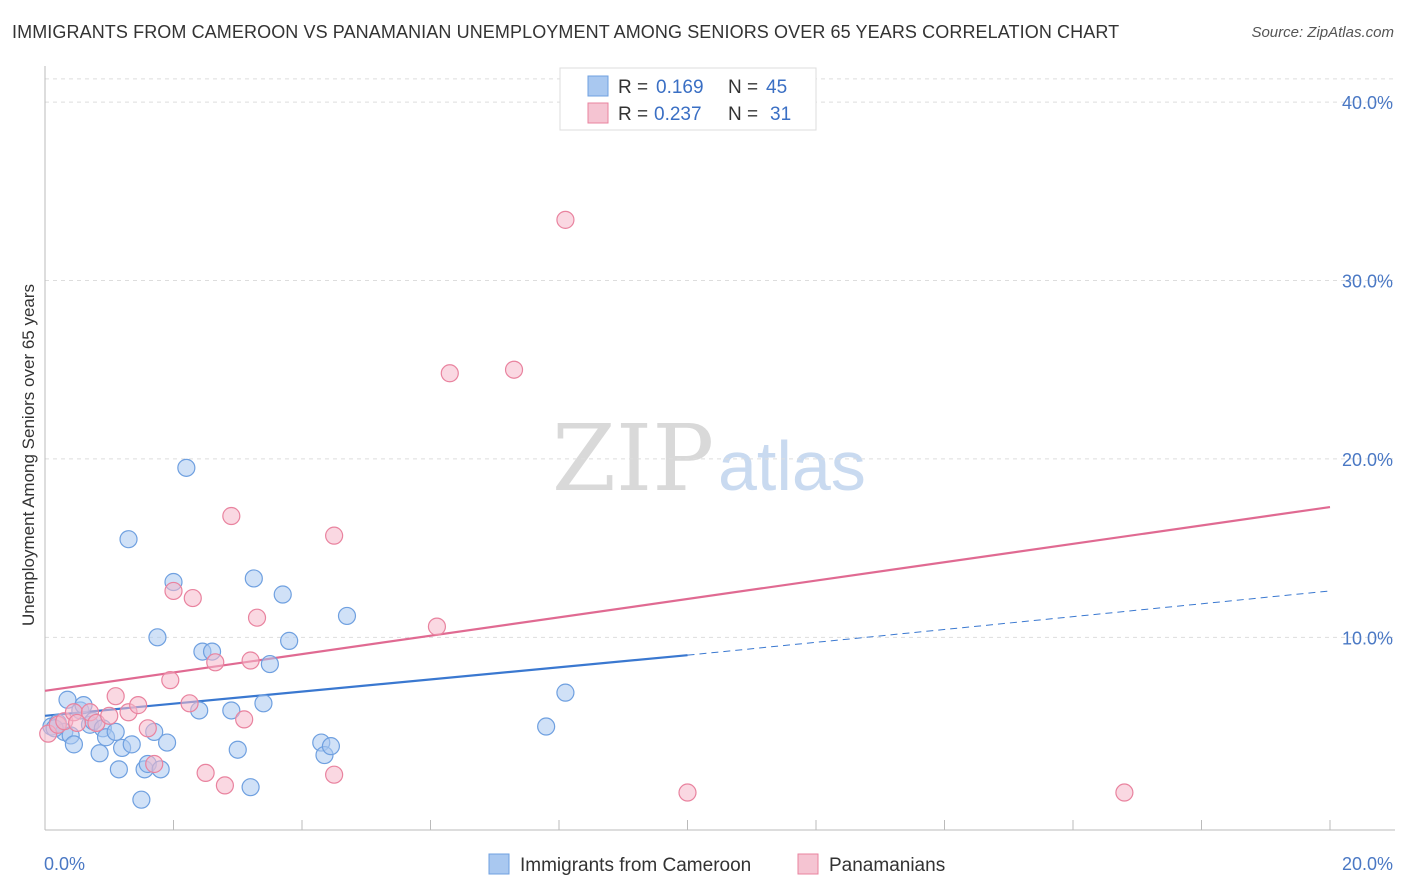 The height and width of the screenshot is (892, 1406). I want to click on legend-n-value-1: 45, so click(776, 87).